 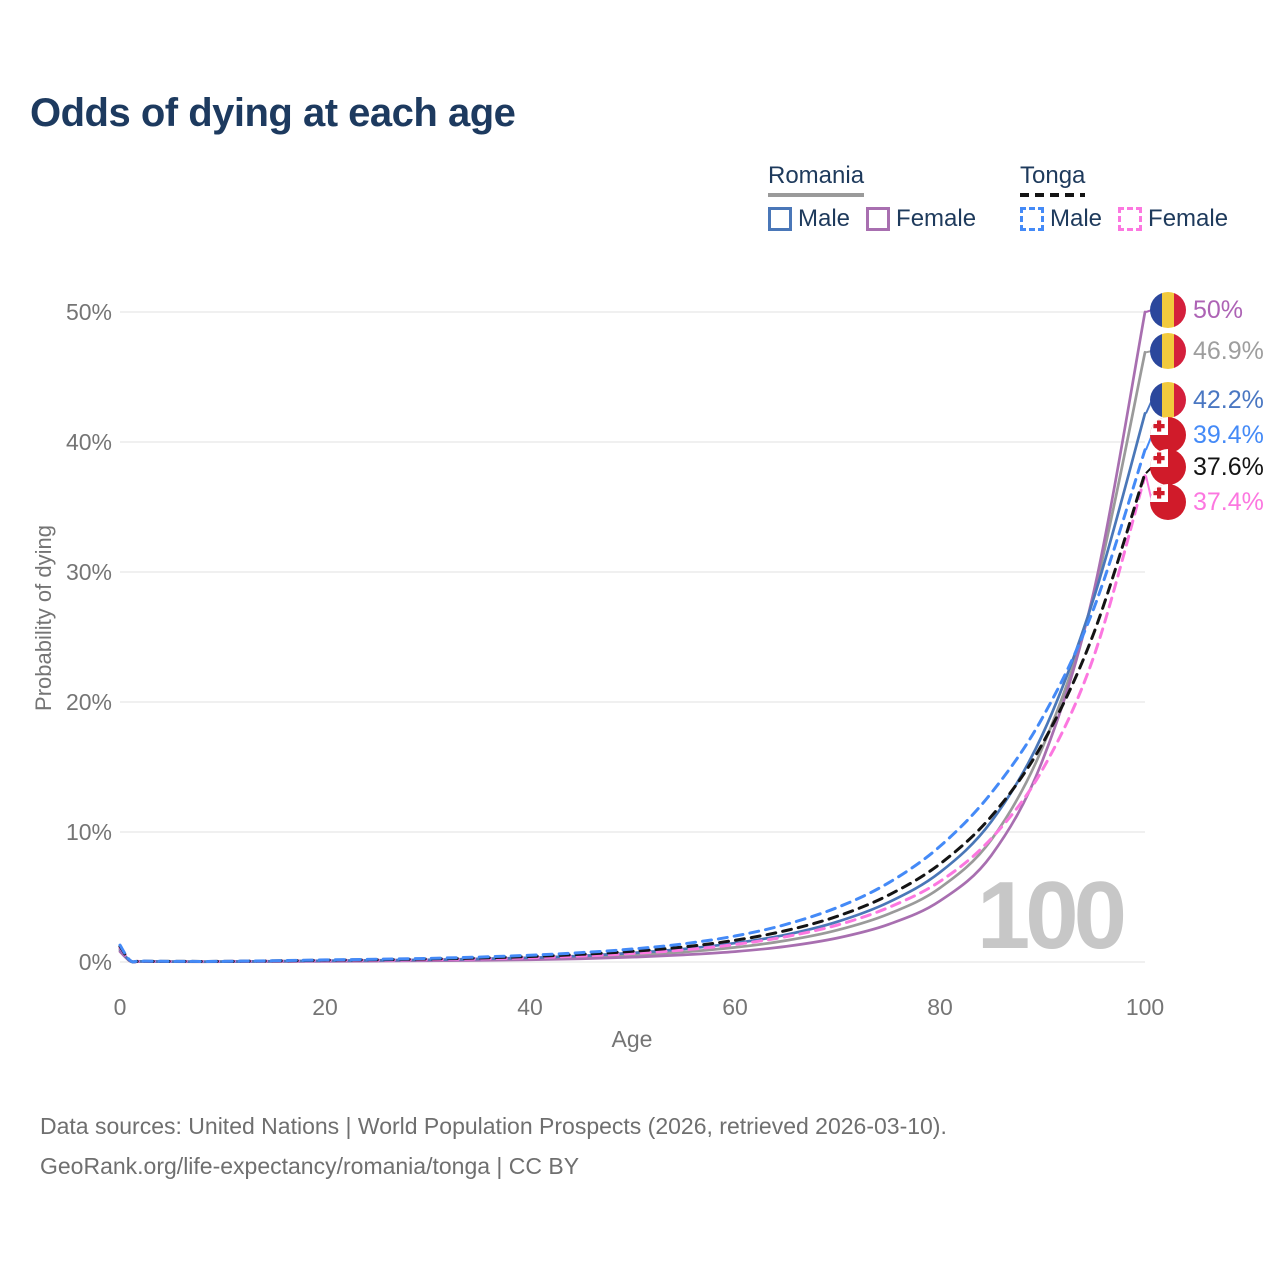 What do you see at coordinates (940, 1007) in the screenshot?
I see `x-tick-80: 80` at bounding box center [940, 1007].